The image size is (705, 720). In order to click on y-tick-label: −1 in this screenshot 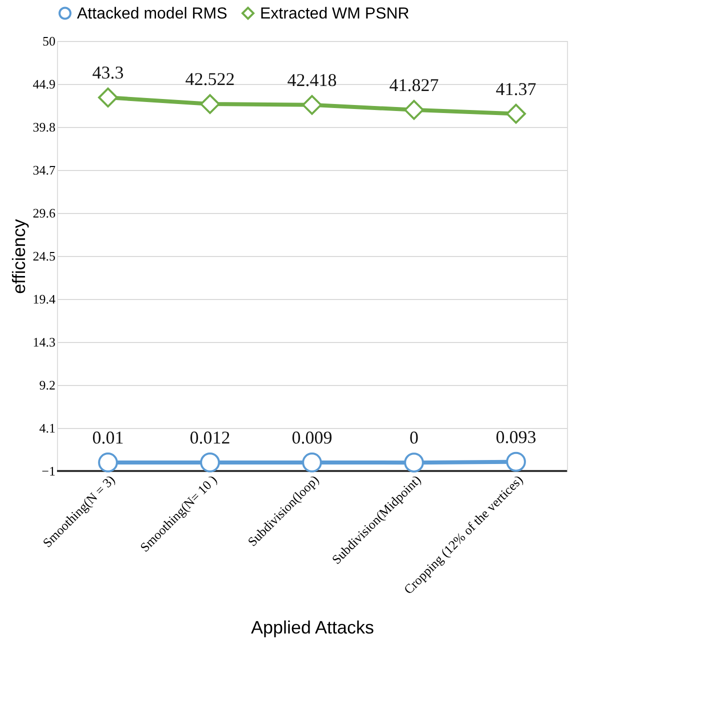, I will do `click(49, 471)`.